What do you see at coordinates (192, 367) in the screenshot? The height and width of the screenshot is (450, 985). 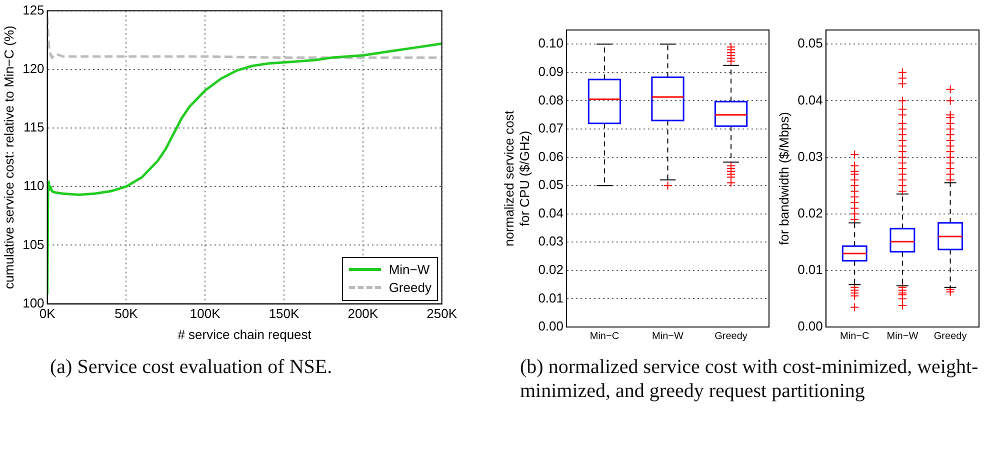 I see `text: (a) Service cost evaluation of NSE.` at bounding box center [192, 367].